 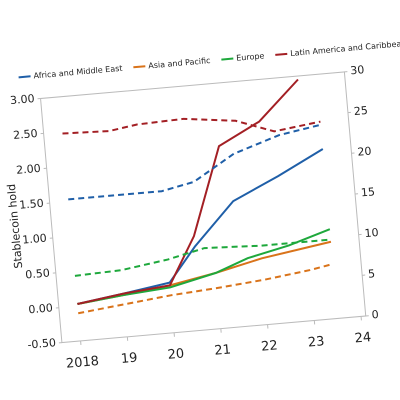 I want to click on x-tick-label: 20, so click(x=176, y=354).